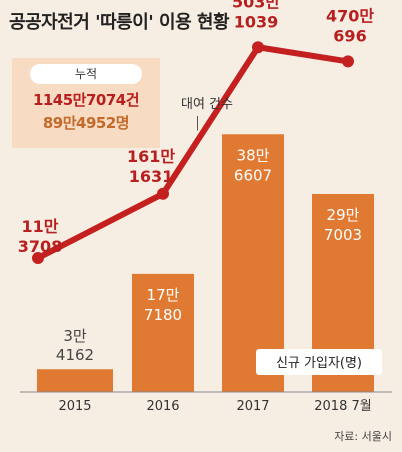 This screenshot has height=452, width=402. I want to click on x-tick-label: 2017, so click(252, 406).